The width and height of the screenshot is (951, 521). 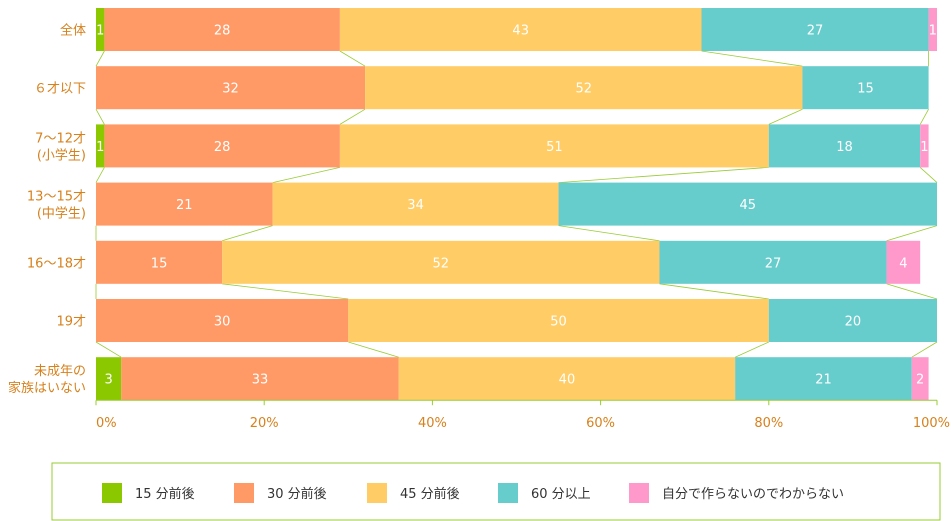 I want to click on segment-value-label: 30, so click(x=222, y=322).